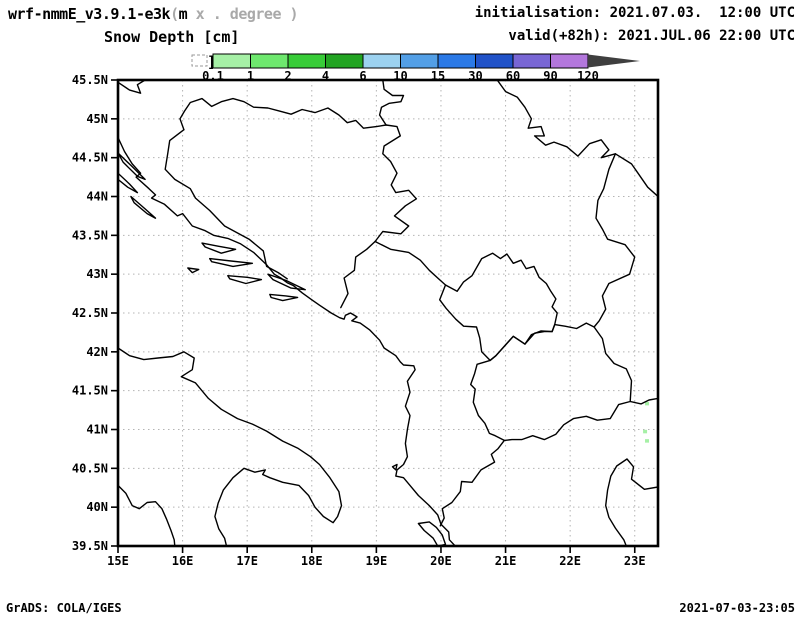 The height and width of the screenshot is (618, 800). What do you see at coordinates (283, 114) in the screenshot?
I see `border-sava-hr-bih` at bounding box center [283, 114].